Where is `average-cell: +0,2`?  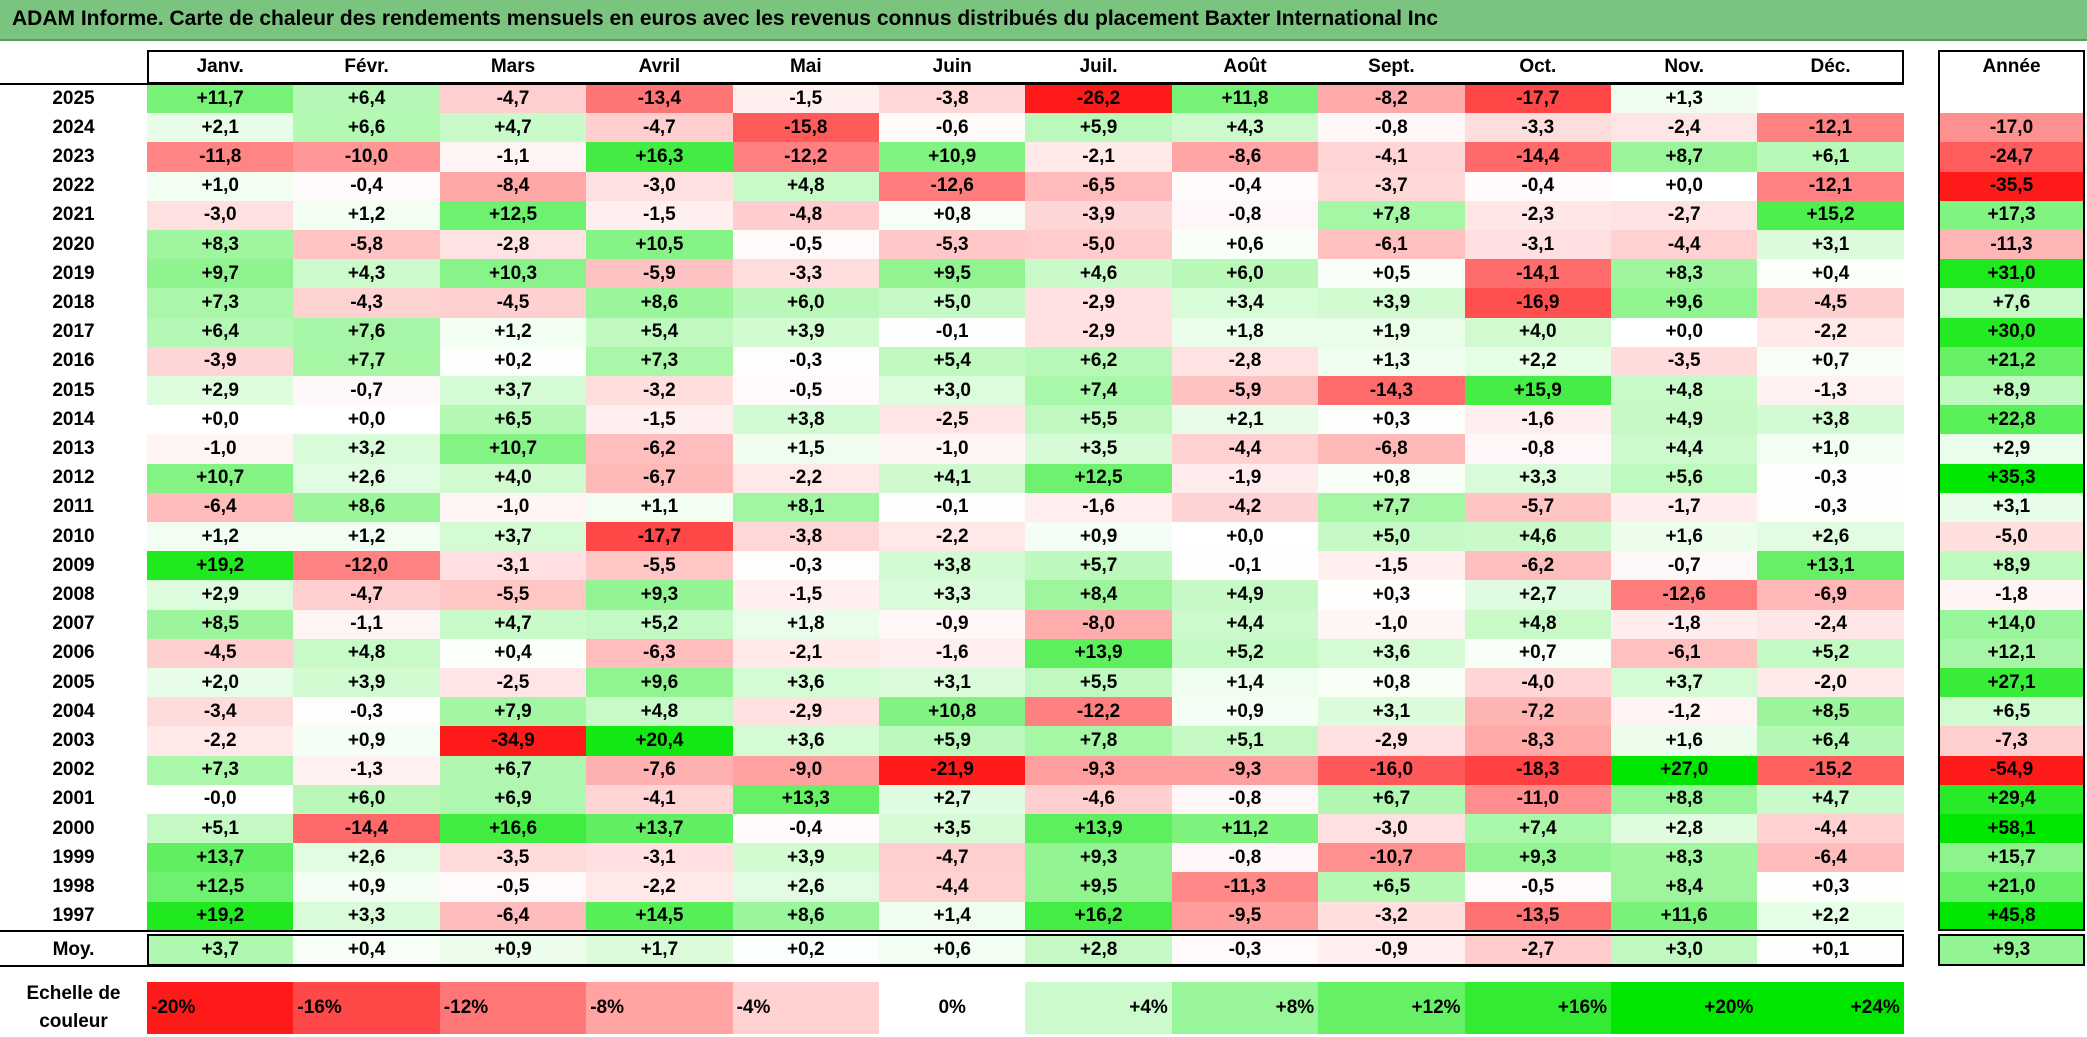 average-cell: +0,2 is located at coordinates (805, 950).